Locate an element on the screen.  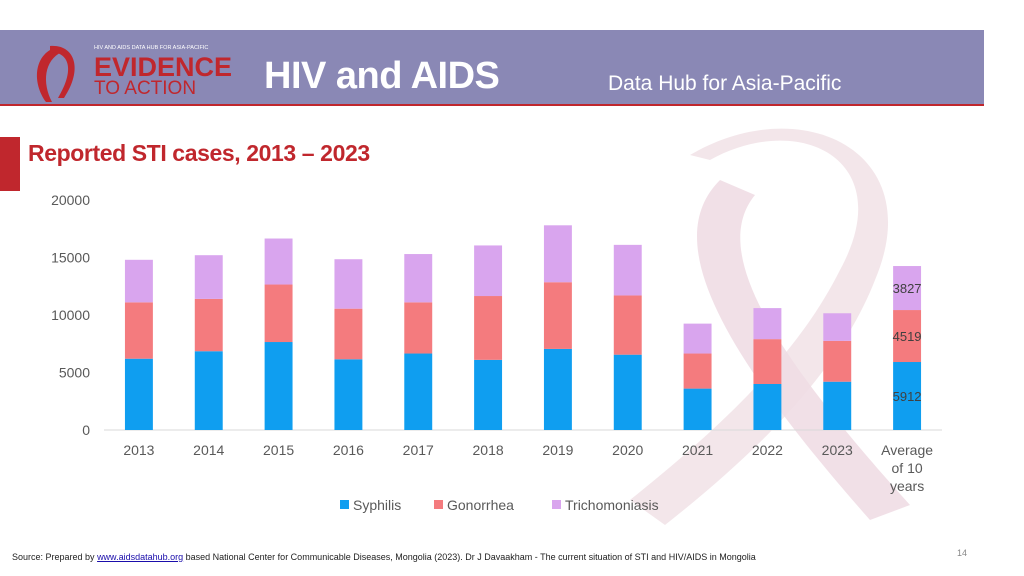
data-label: 5912 is located at coordinates (907, 396).